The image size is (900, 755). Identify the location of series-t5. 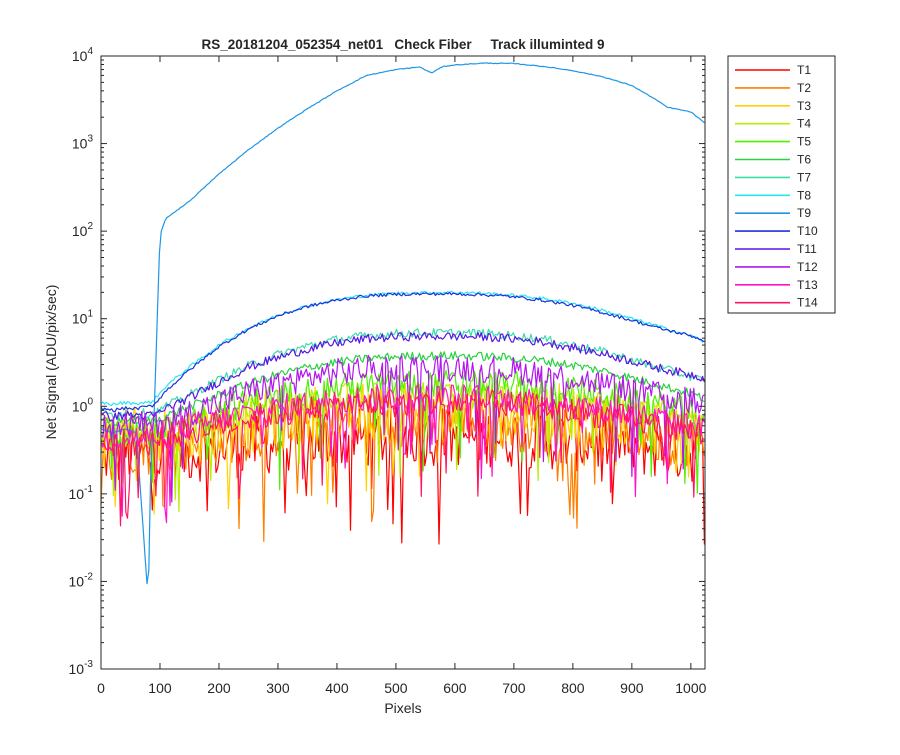
(402, 431).